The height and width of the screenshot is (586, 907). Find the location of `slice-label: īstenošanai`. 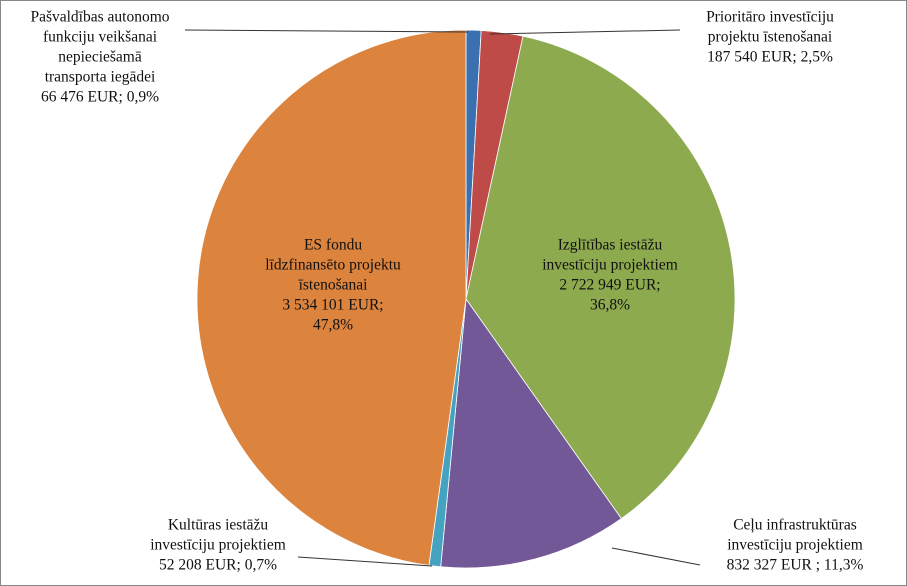

slice-label: īstenošanai is located at coordinates (333, 285).